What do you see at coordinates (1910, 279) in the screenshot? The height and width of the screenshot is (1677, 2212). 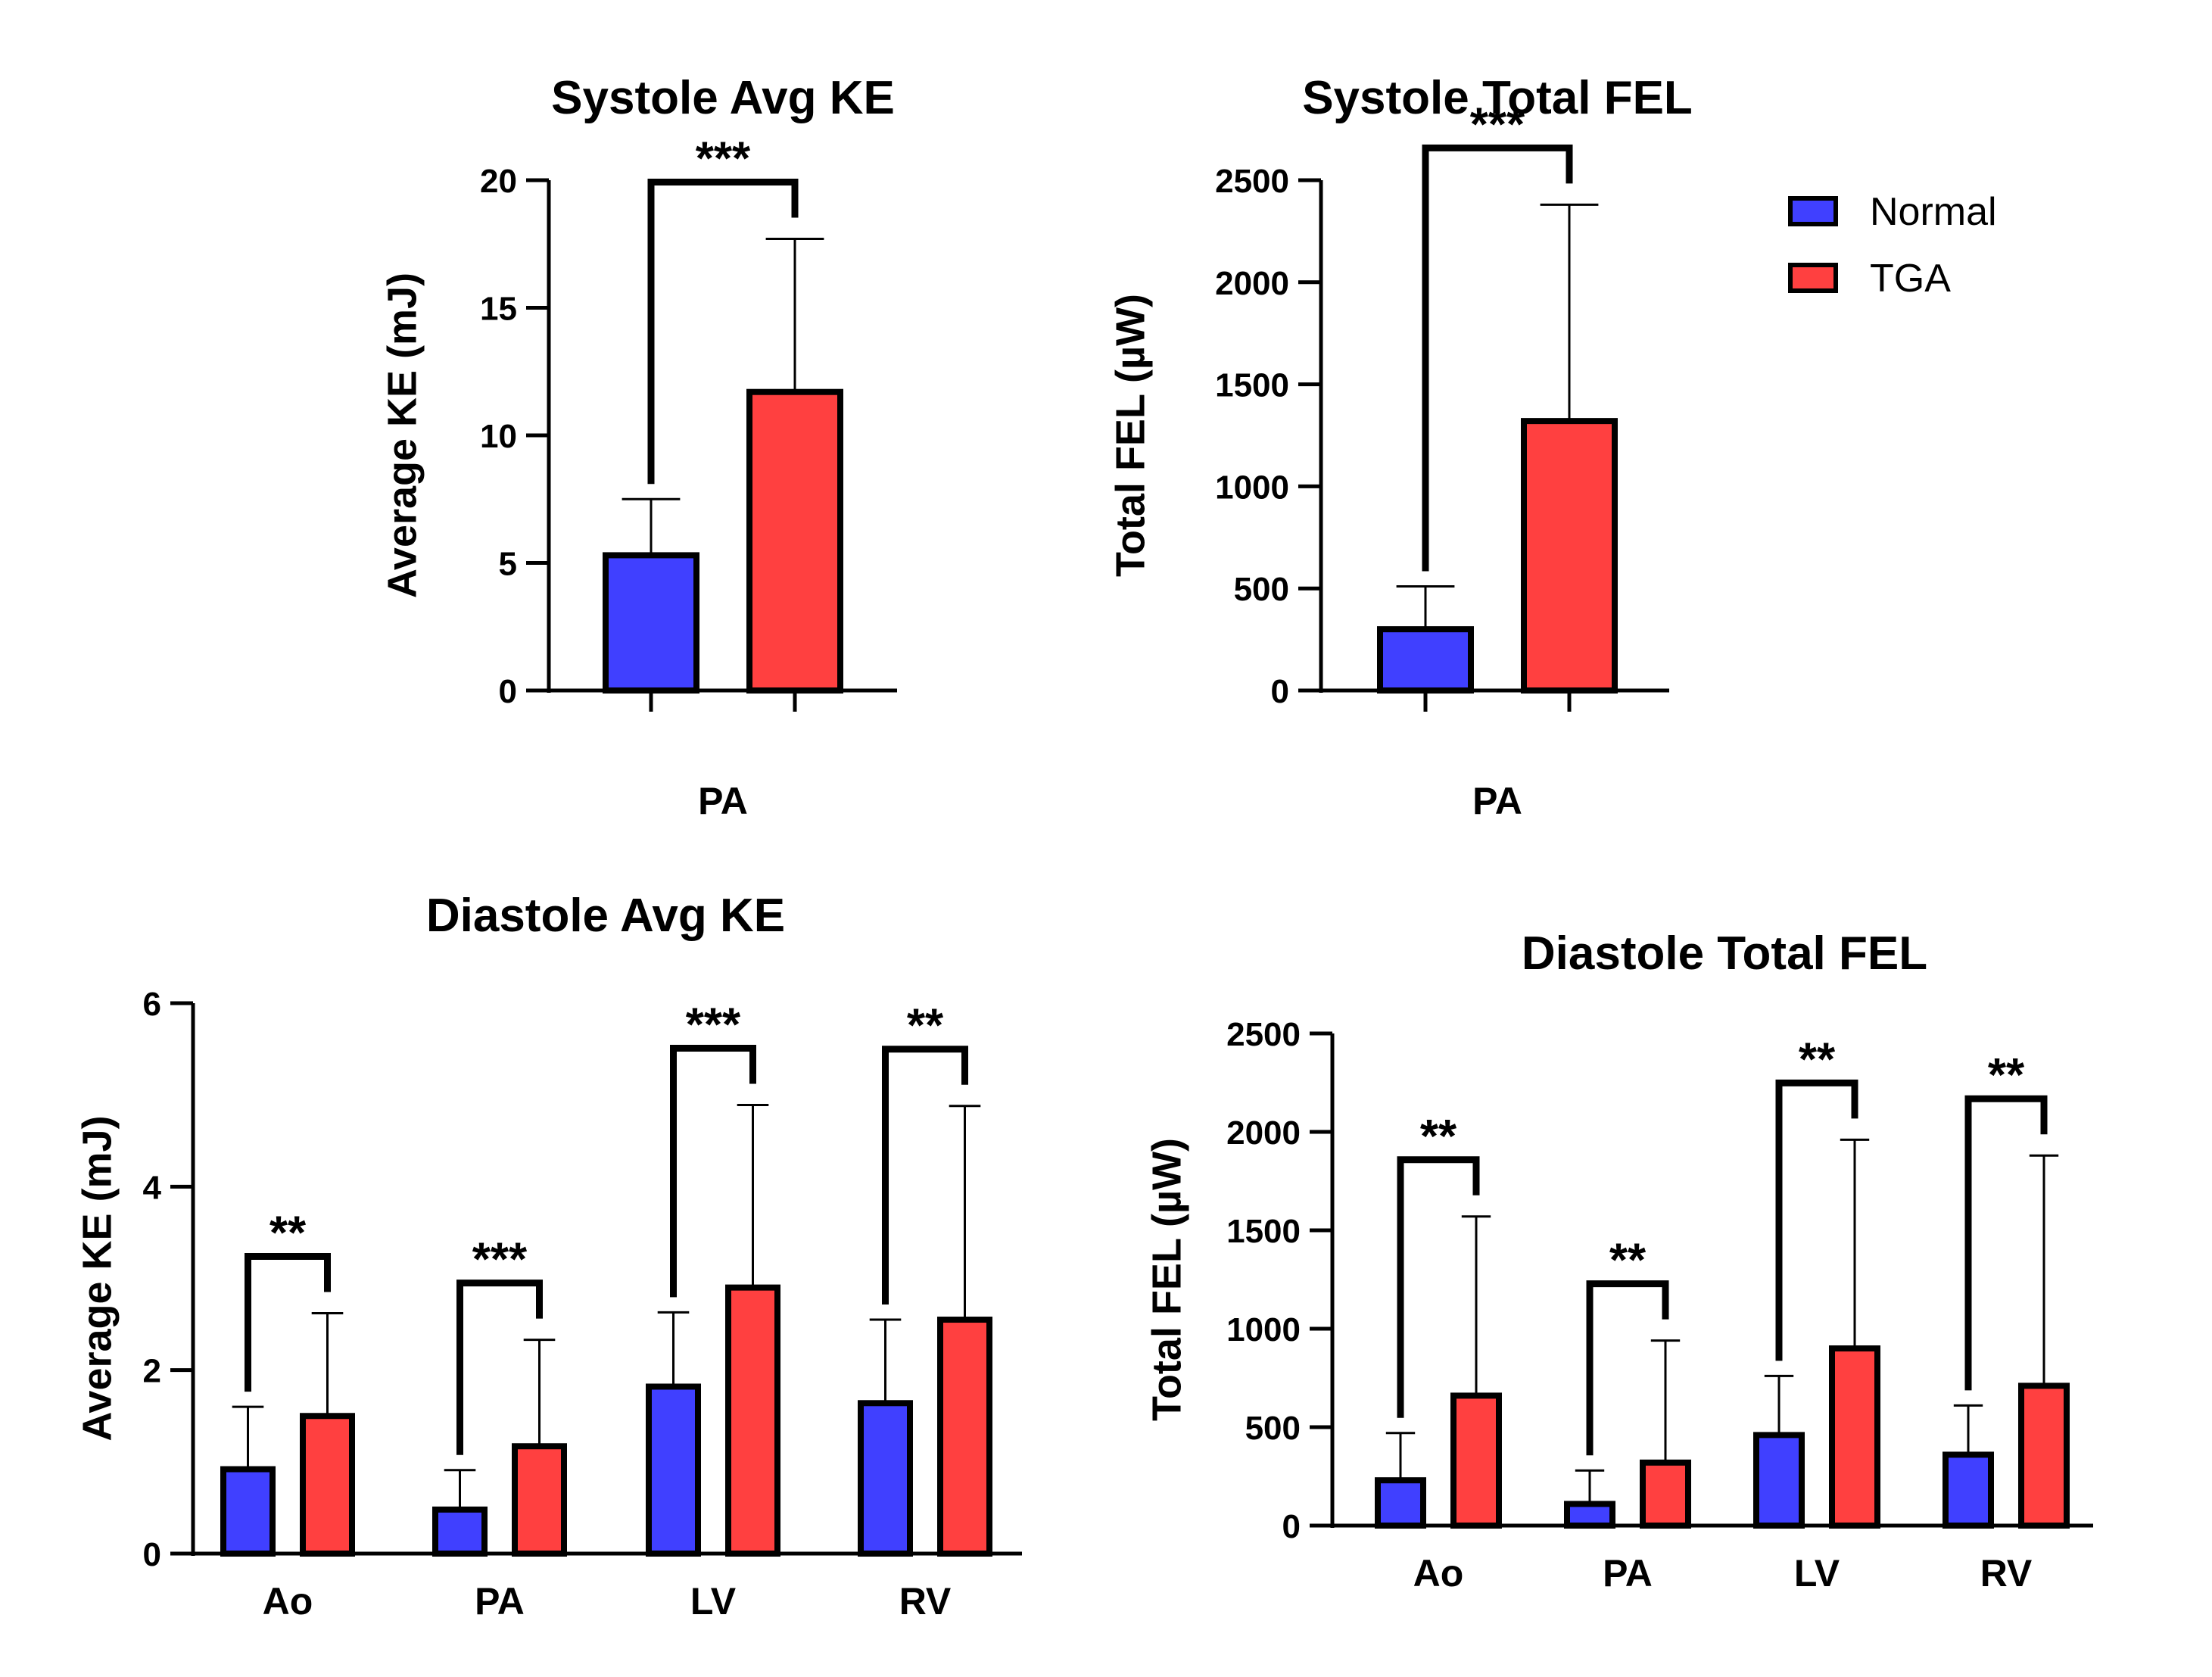 I see `legend-label: TGA` at bounding box center [1910, 279].